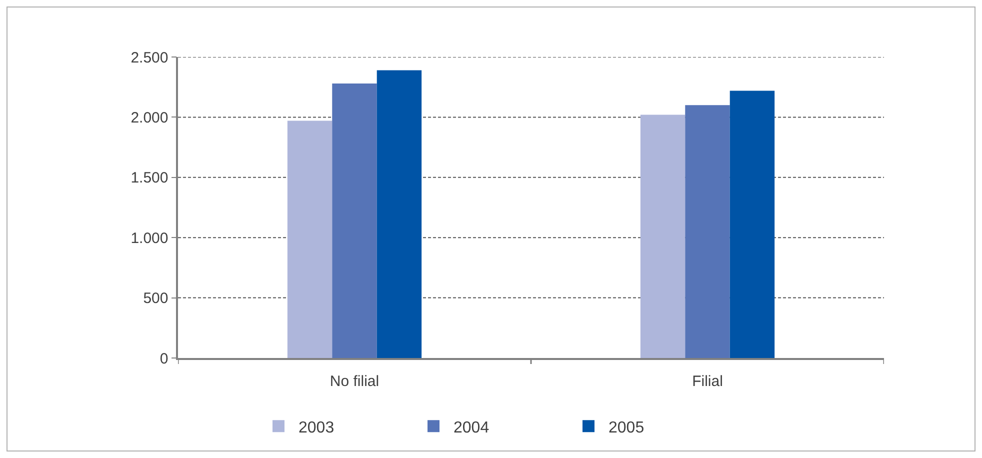 This screenshot has width=982, height=458. What do you see at coordinates (149, 178) in the screenshot?
I see `y-tick-label: 1.500` at bounding box center [149, 178].